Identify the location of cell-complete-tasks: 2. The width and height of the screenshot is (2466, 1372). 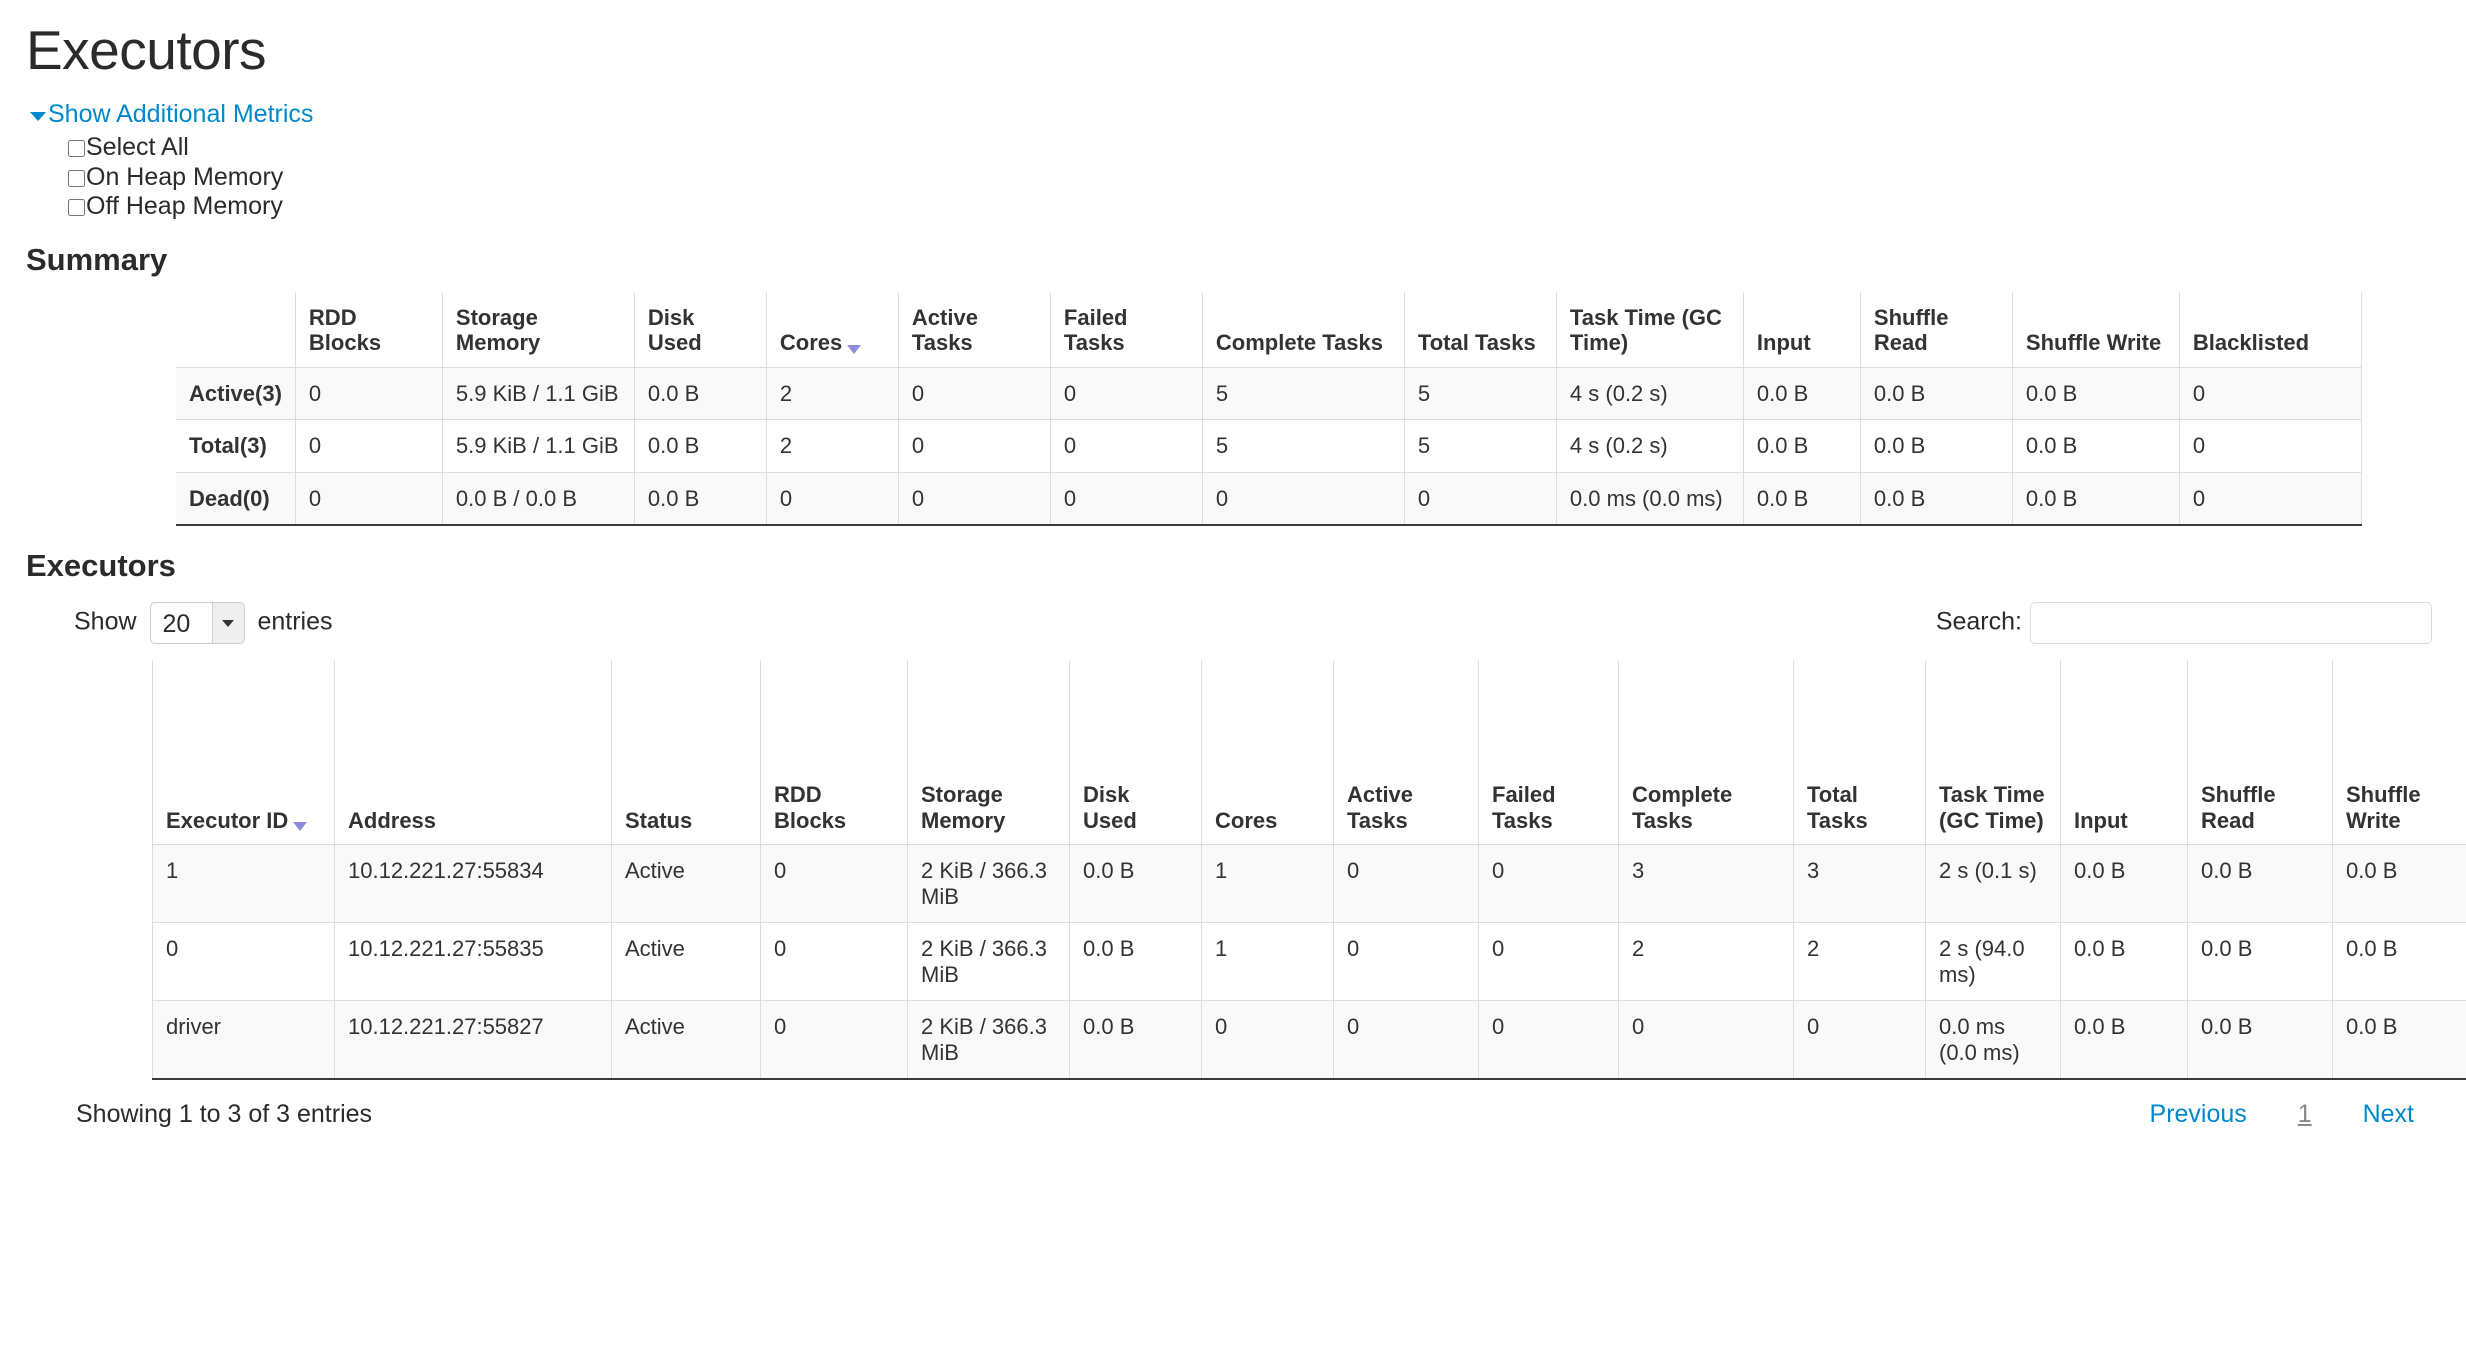
(1706, 962).